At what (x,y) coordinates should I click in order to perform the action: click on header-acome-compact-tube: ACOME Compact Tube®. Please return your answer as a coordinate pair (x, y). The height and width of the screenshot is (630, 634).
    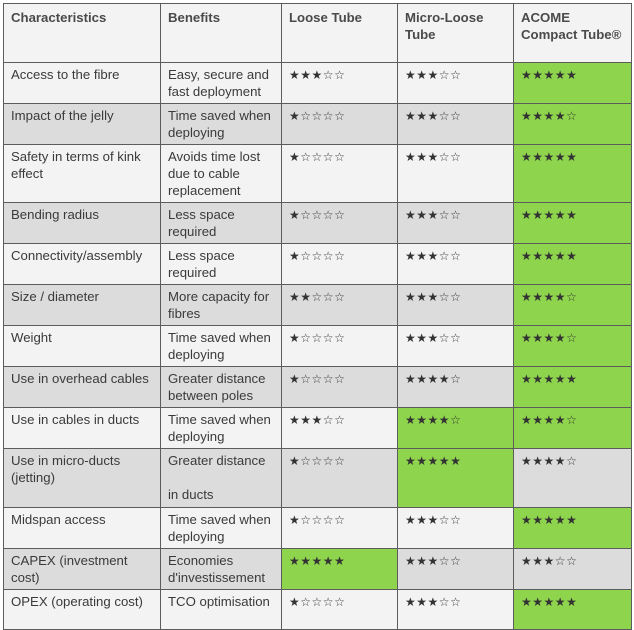
    Looking at the image, I should click on (572, 33).